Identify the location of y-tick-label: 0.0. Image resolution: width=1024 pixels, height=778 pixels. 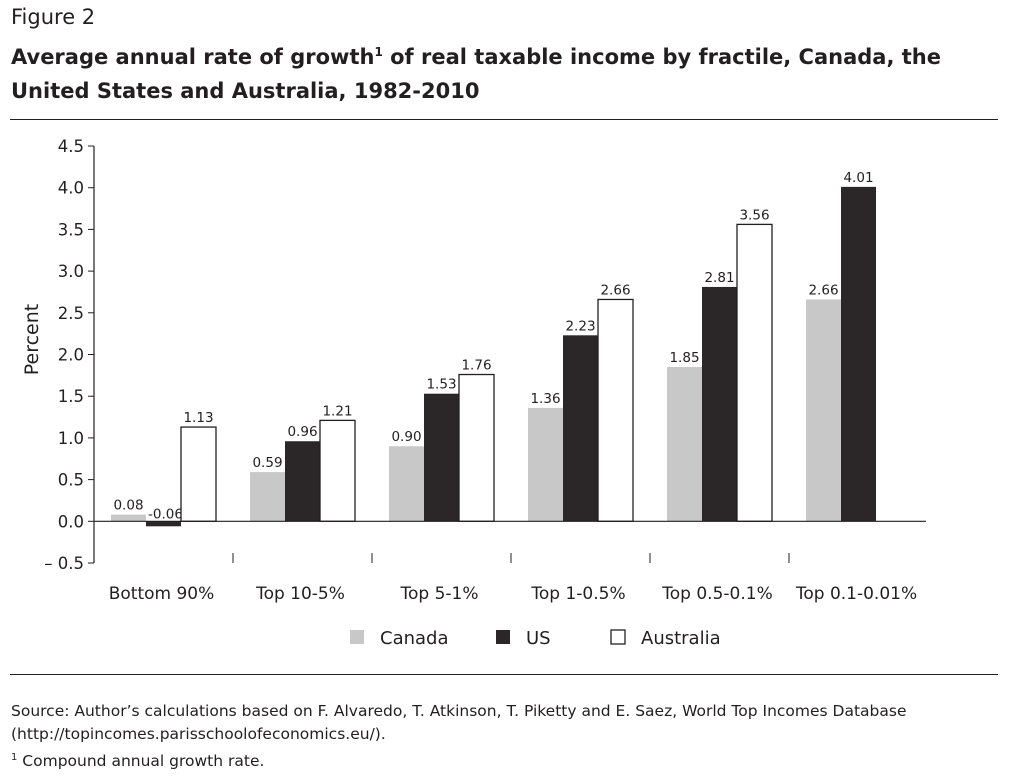
(71, 521).